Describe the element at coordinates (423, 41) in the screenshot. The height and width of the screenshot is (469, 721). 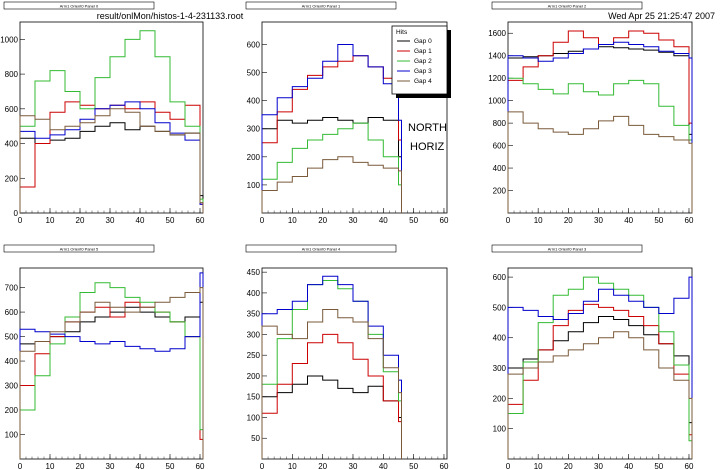
I see `legend-entry: Gap 0` at that location.